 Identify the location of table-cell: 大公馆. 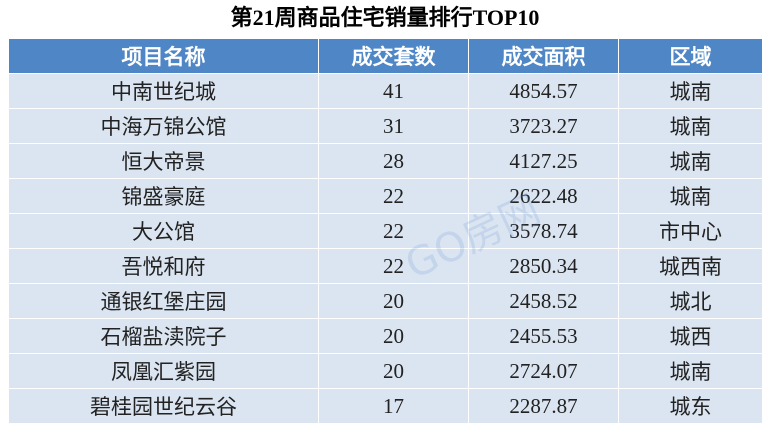
(163, 231).